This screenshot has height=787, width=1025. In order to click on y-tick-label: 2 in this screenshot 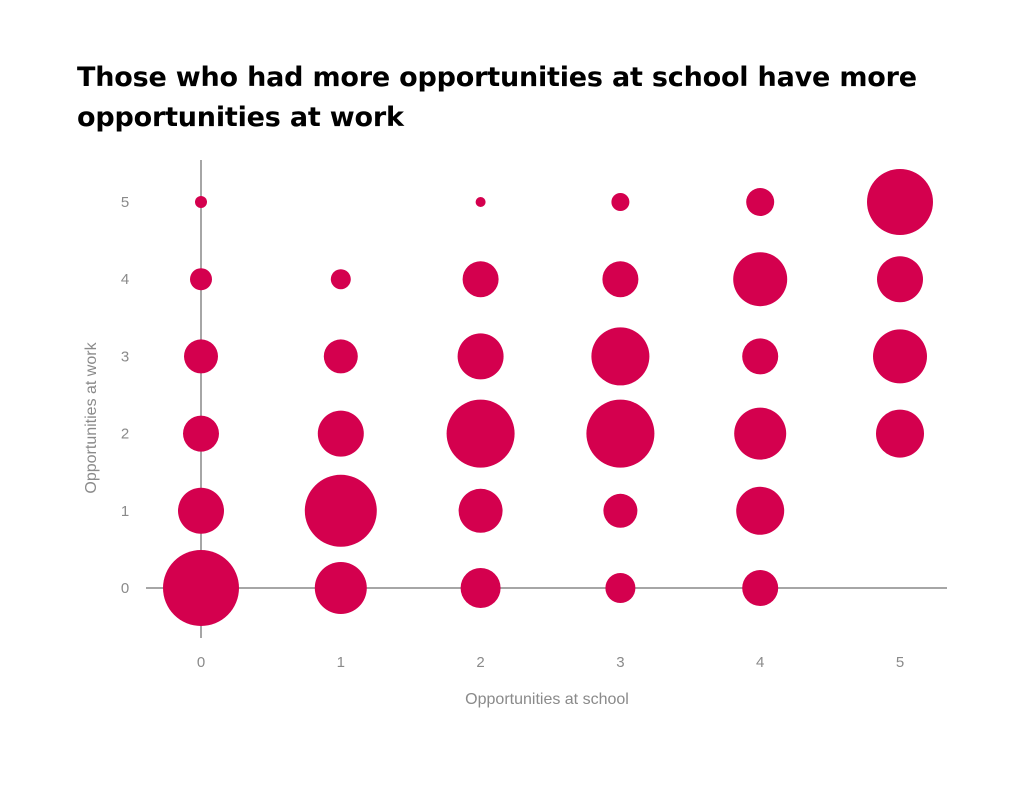, I will do `click(125, 434)`.